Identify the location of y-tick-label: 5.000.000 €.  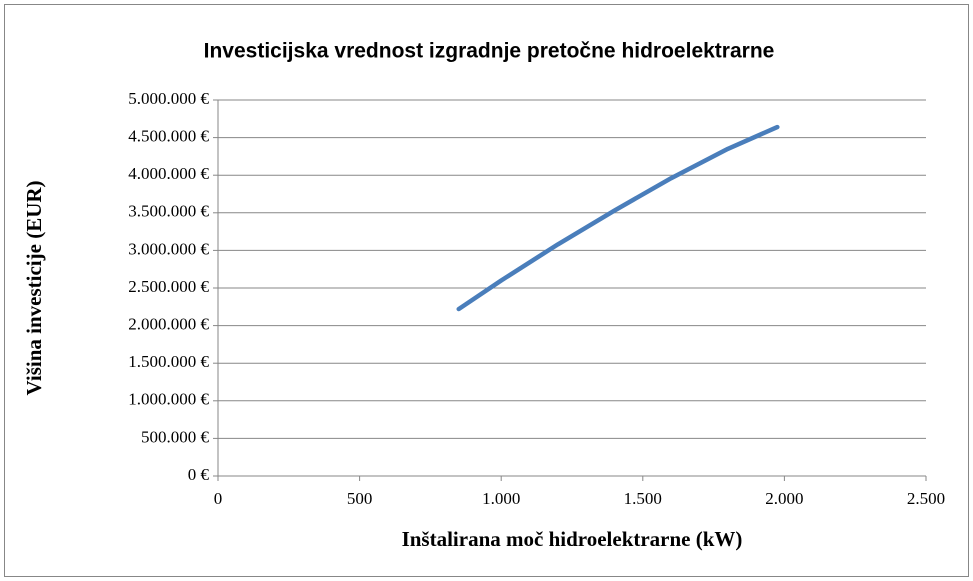
(168, 98).